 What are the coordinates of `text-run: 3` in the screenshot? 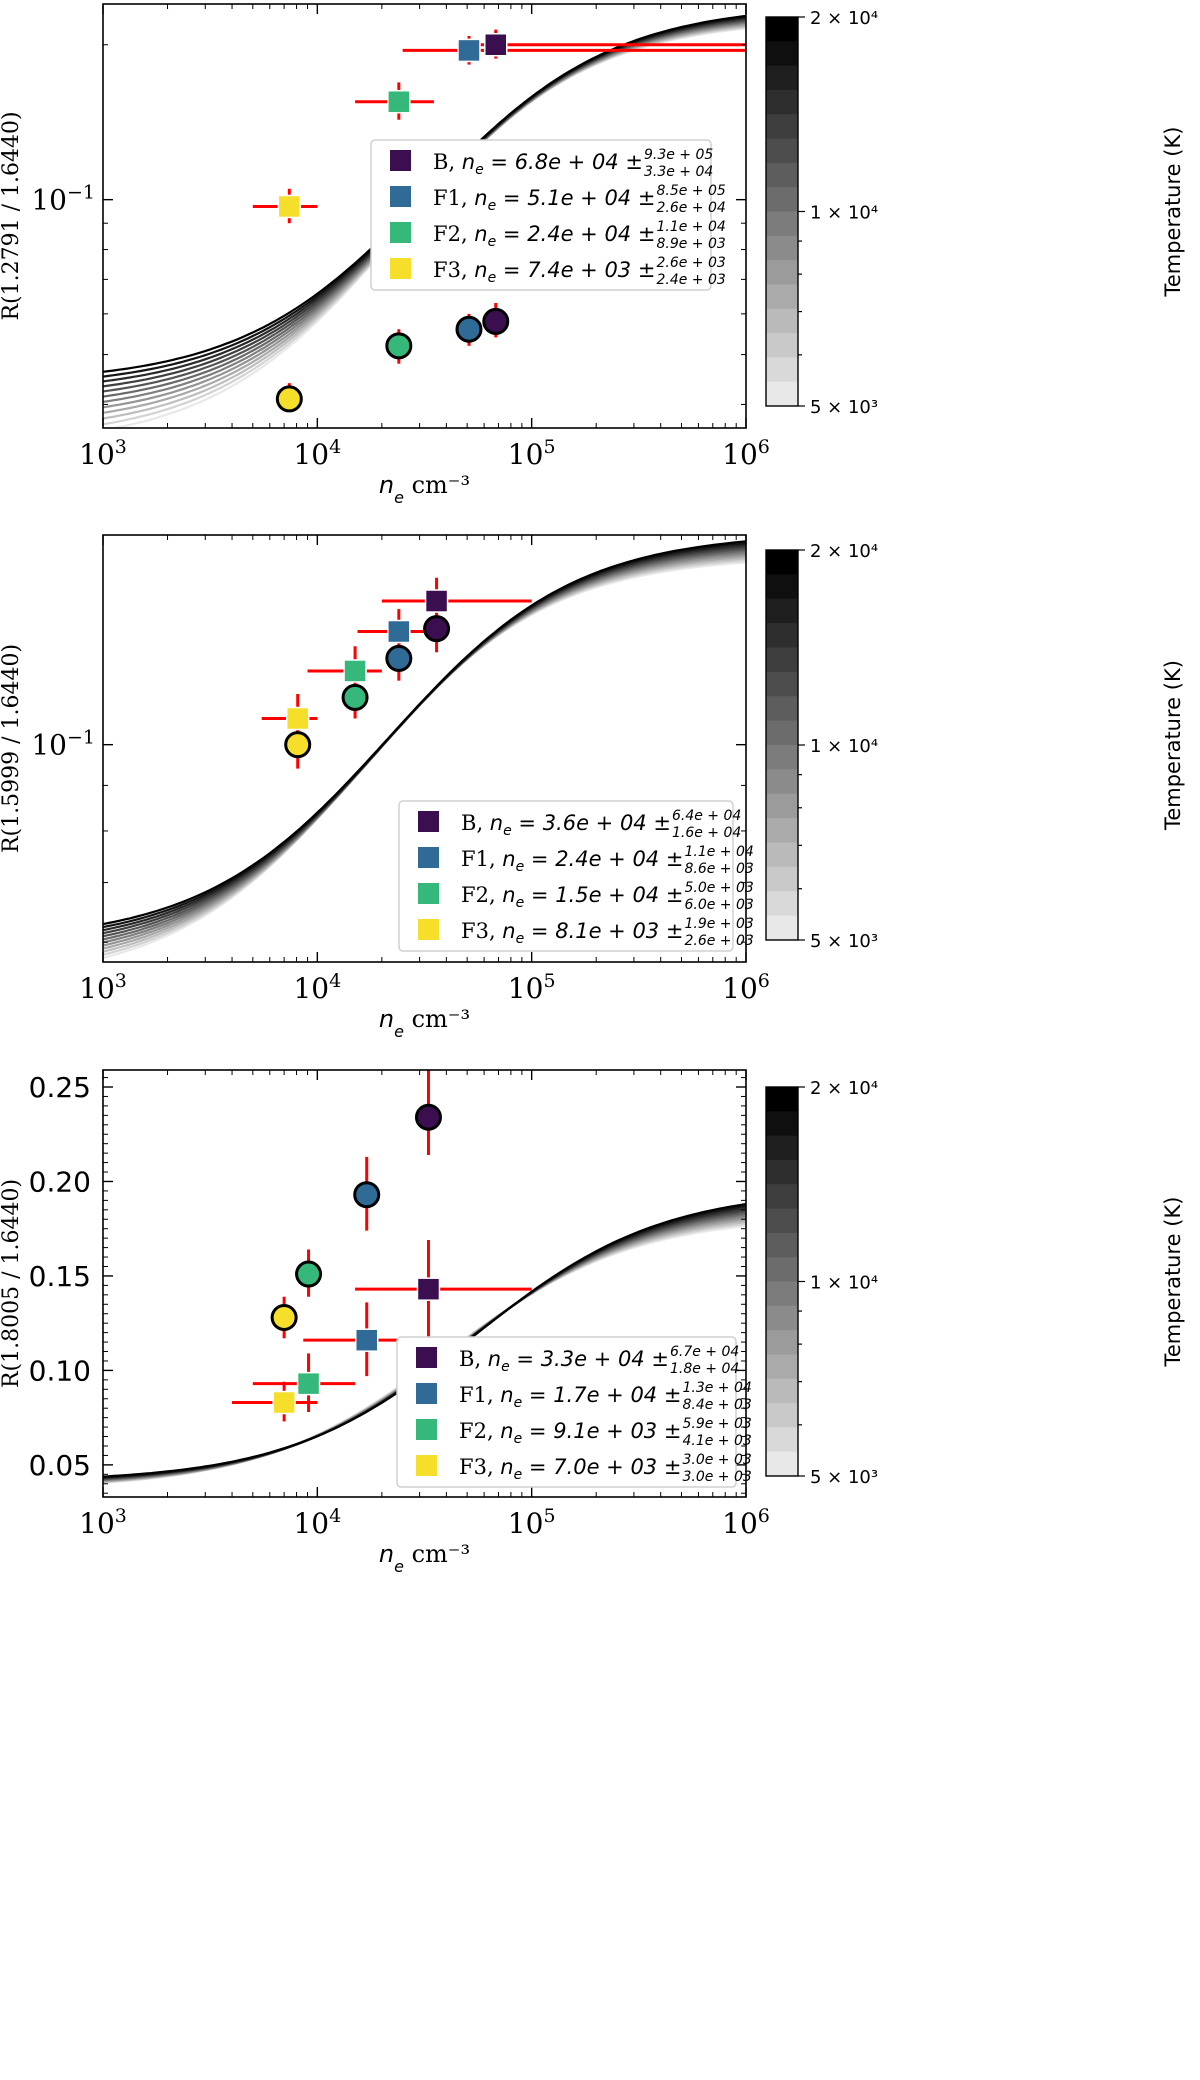 It's located at (121, 447).